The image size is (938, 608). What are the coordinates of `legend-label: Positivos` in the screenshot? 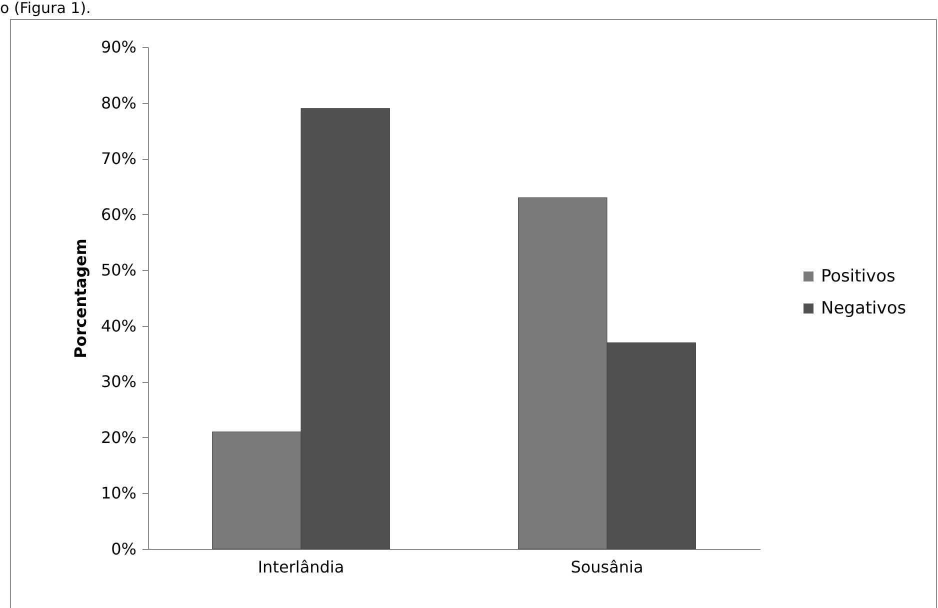 It's located at (858, 276).